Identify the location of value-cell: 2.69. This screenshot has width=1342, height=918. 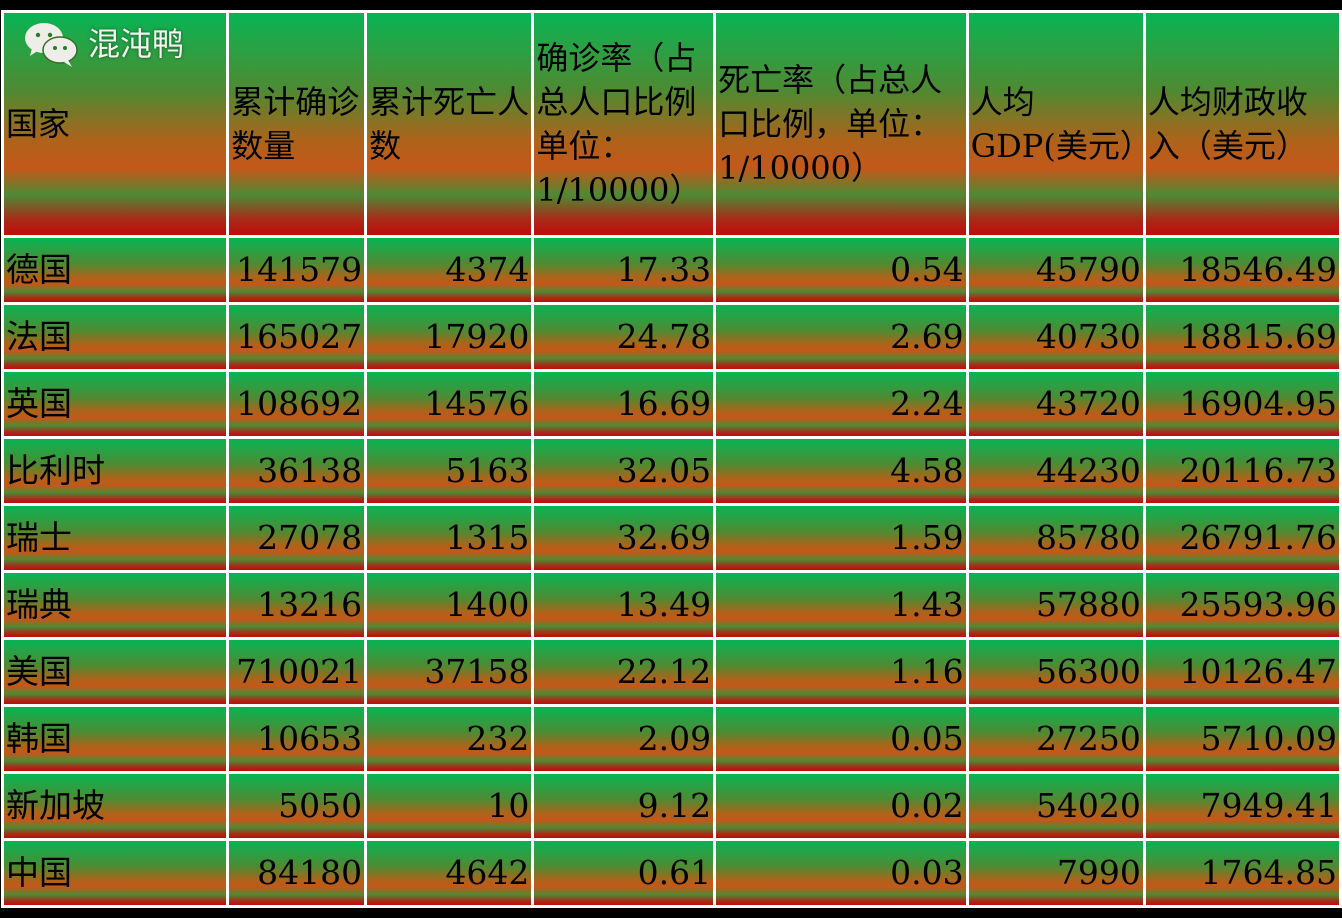
(841, 337).